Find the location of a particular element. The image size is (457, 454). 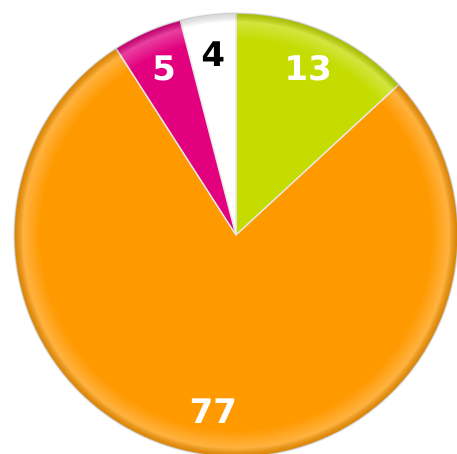

data-label: 77 is located at coordinates (213, 412).